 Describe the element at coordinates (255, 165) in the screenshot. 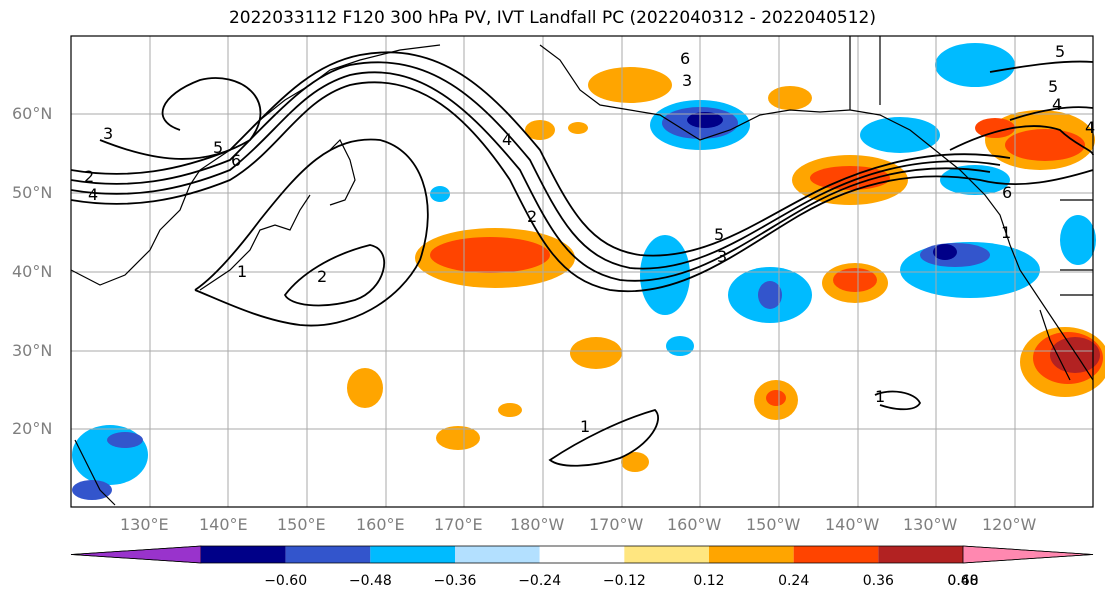

I see `asia-coast` at that location.